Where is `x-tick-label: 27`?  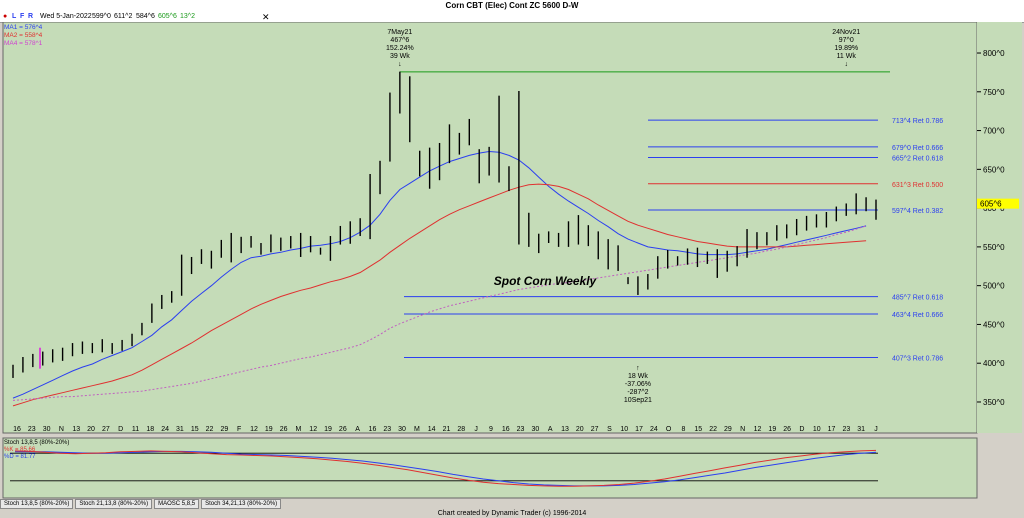
x-tick-label: 27 is located at coordinates (106, 429).